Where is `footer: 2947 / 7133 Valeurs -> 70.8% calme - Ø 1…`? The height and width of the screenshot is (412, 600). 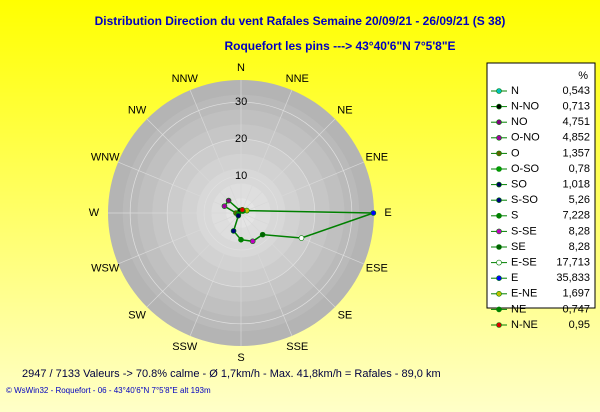
footer: 2947 / 7133 Valeurs -> 70.8% calme - Ø 1… is located at coordinates (231, 374).